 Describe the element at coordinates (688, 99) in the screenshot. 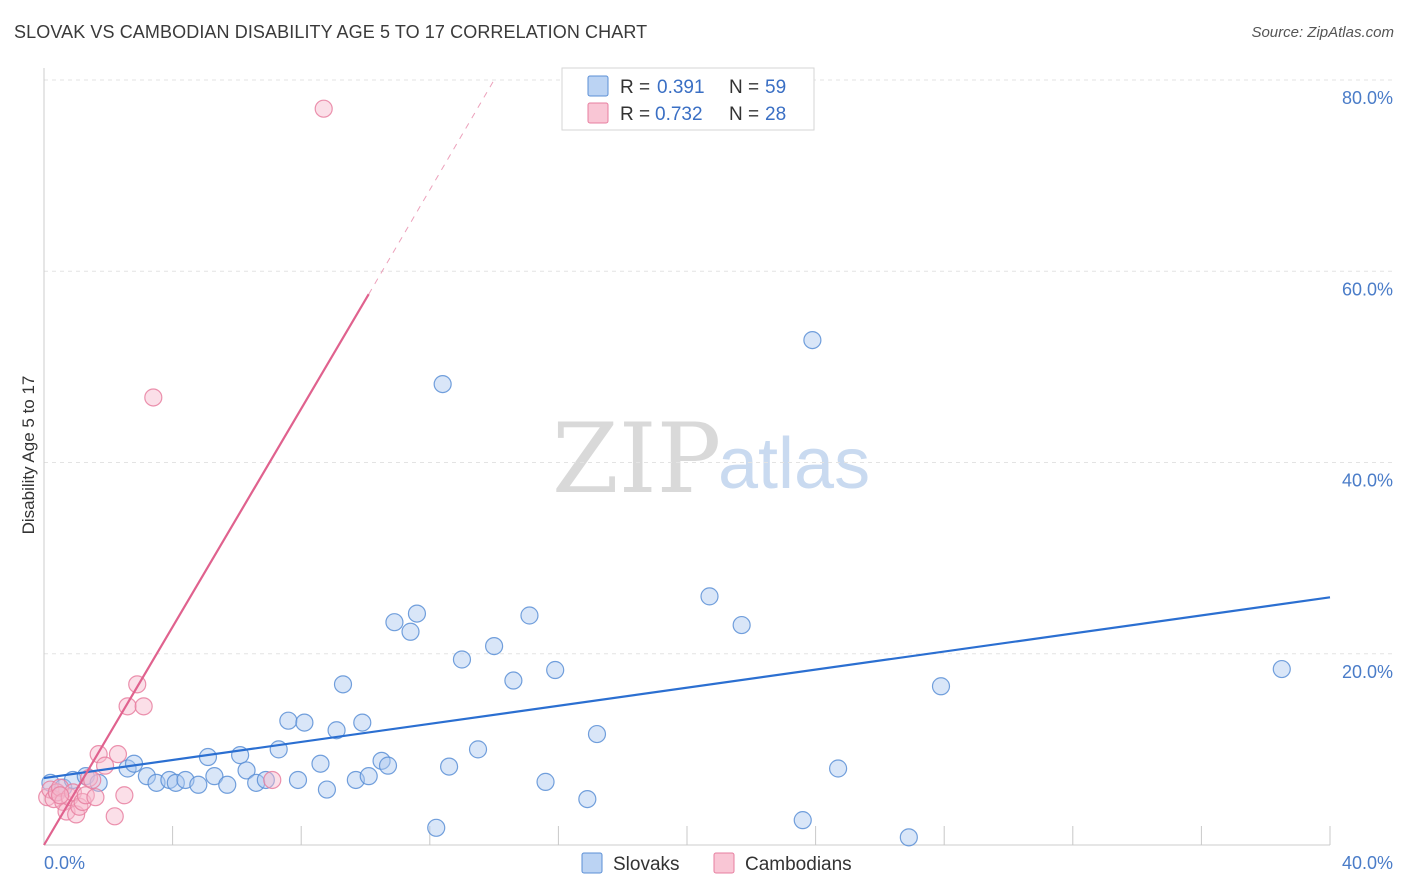

I see `stats-legend: R = 0.391 N = 59 R = 0.732 N = 28` at that location.